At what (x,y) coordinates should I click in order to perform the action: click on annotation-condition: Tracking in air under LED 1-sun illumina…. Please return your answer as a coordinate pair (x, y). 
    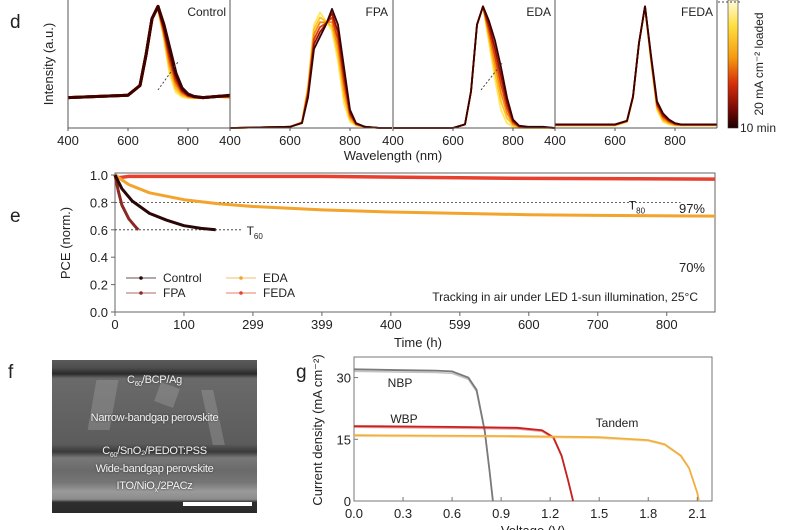
    Looking at the image, I should click on (565, 297).